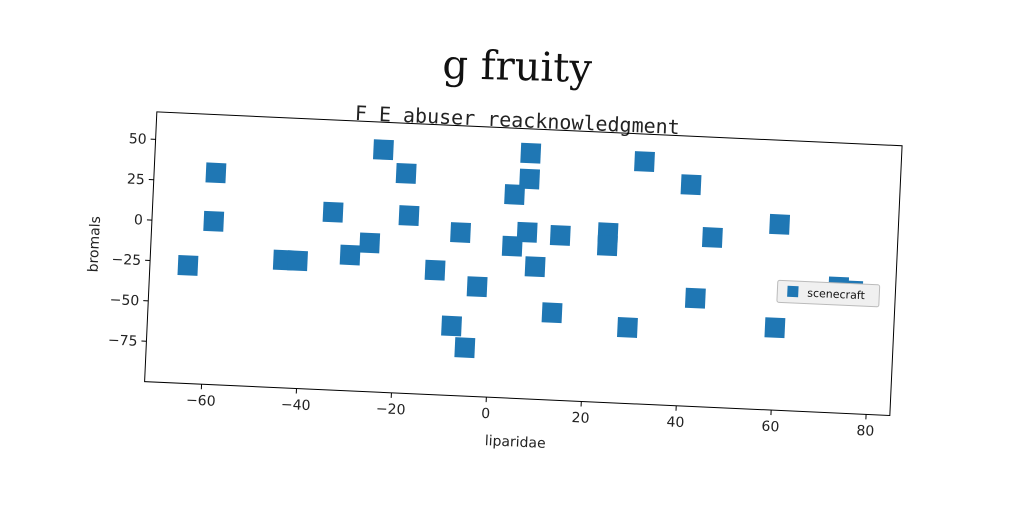  What do you see at coordinates (139, 220) in the screenshot?
I see `y-tick-label: 0` at bounding box center [139, 220].